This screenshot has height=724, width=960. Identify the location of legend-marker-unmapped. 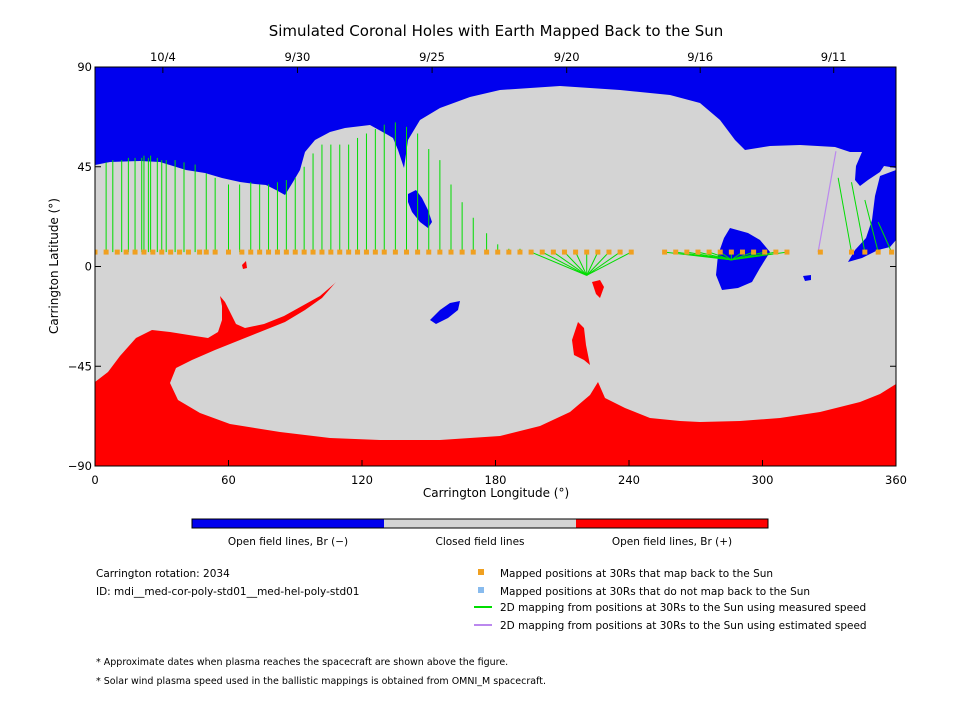
(481, 590).